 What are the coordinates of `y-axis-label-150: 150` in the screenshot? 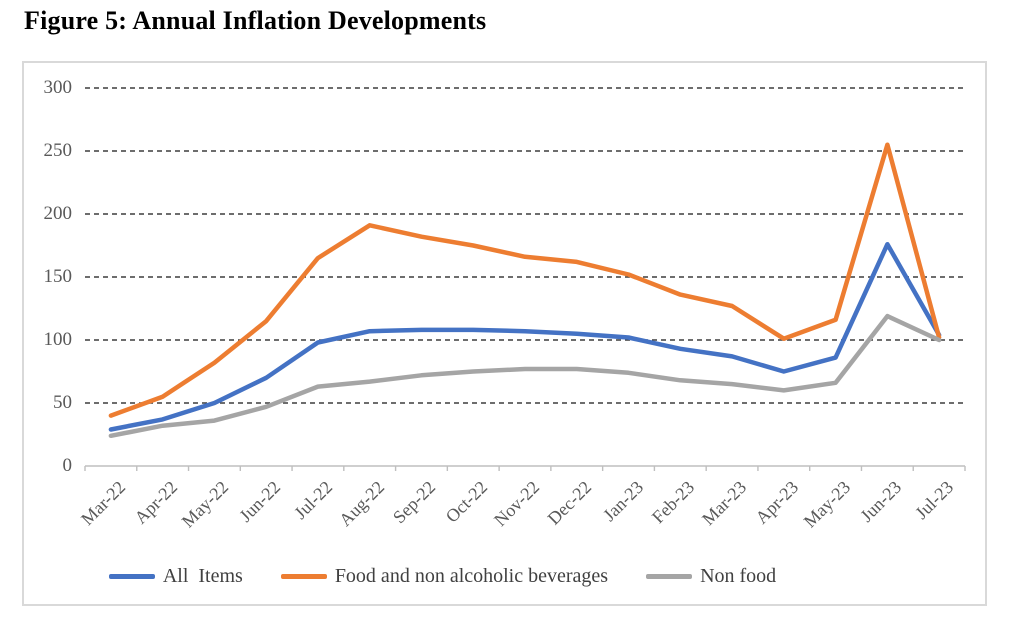 It's located at (58, 276).